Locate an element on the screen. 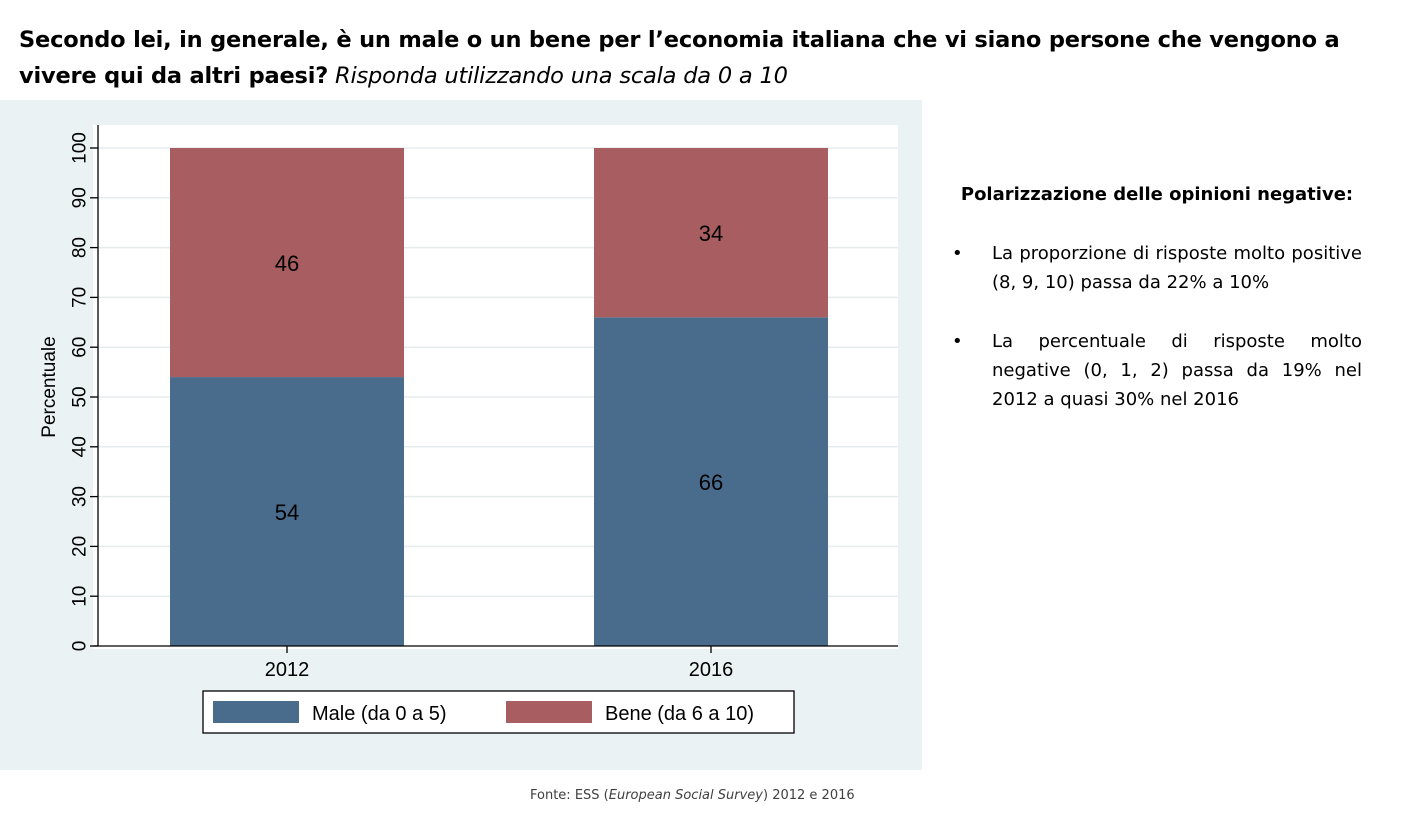 Image resolution: width=1425 pixels, height=815 pixels. data-label: 34 is located at coordinates (711, 233).